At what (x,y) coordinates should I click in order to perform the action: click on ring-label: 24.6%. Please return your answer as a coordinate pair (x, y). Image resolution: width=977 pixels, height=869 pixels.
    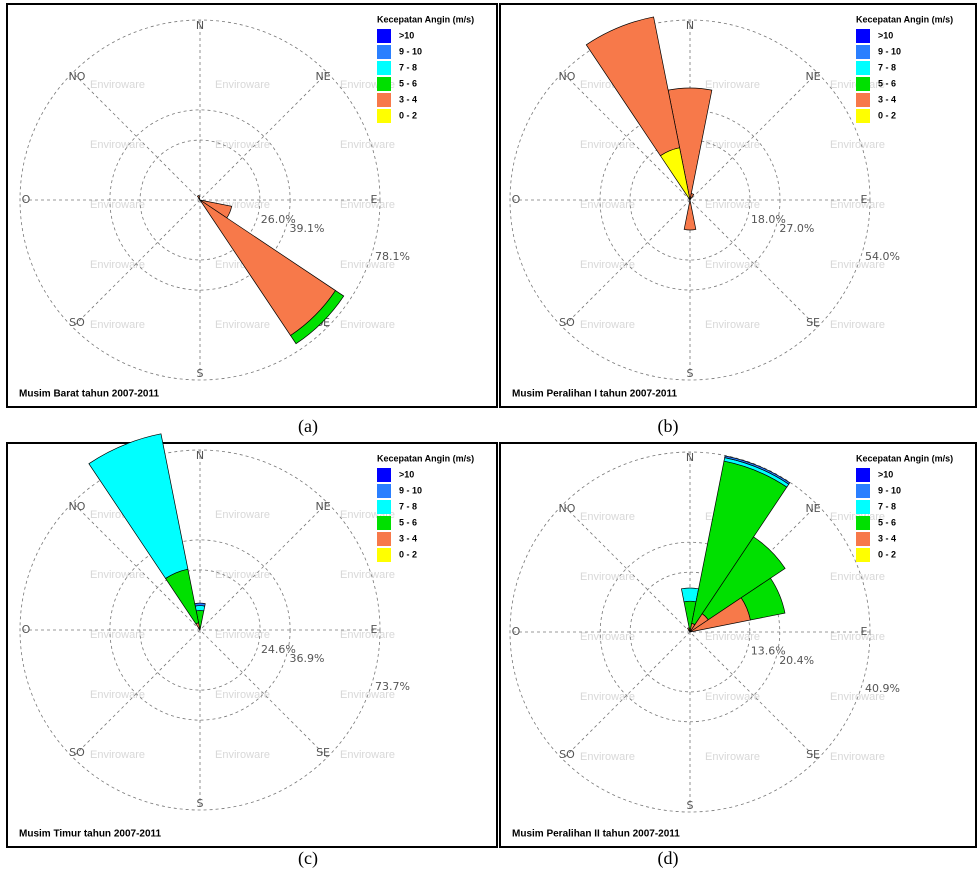
    Looking at the image, I should click on (278, 649).